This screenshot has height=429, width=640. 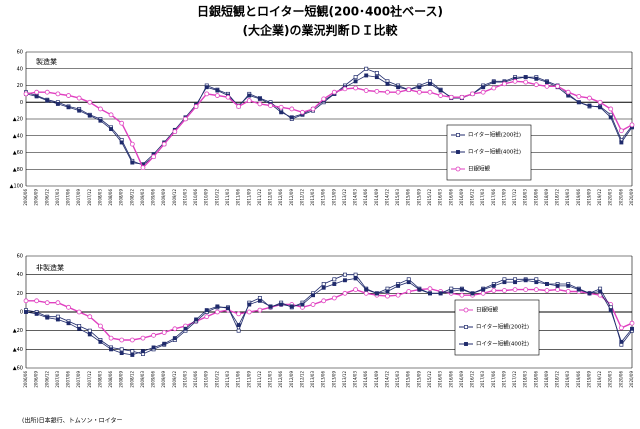 What do you see at coordinates (631, 197) in the screenshot?
I see `x-tick-label: 2020/09` at bounding box center [631, 197].